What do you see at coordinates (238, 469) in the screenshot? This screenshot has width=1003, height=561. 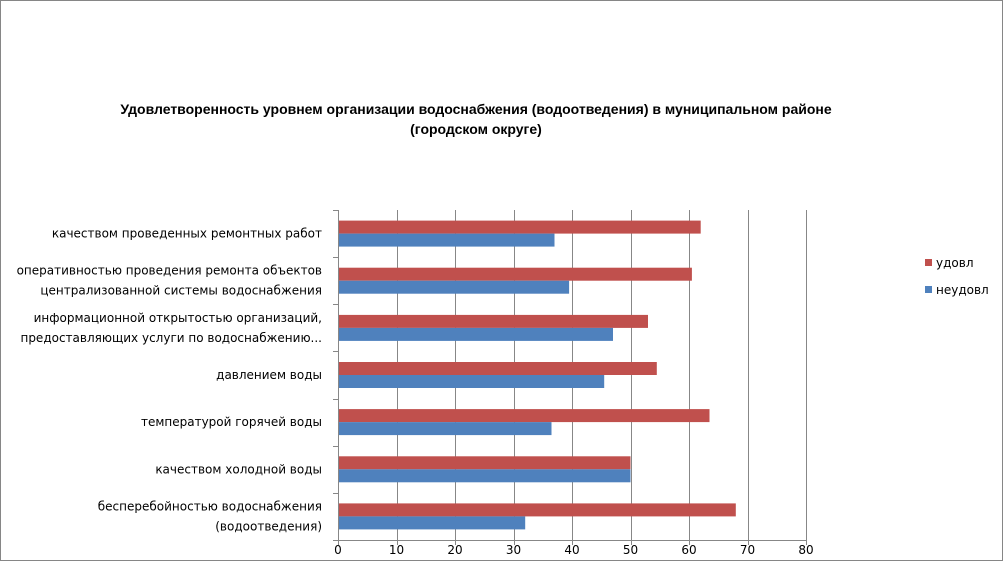 I see `category-label: качеством холодной воды` at bounding box center [238, 469].